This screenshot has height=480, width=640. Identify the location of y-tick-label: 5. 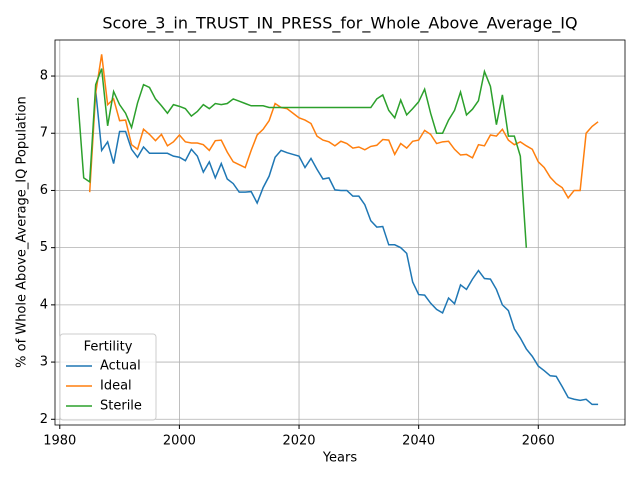
(44, 247).